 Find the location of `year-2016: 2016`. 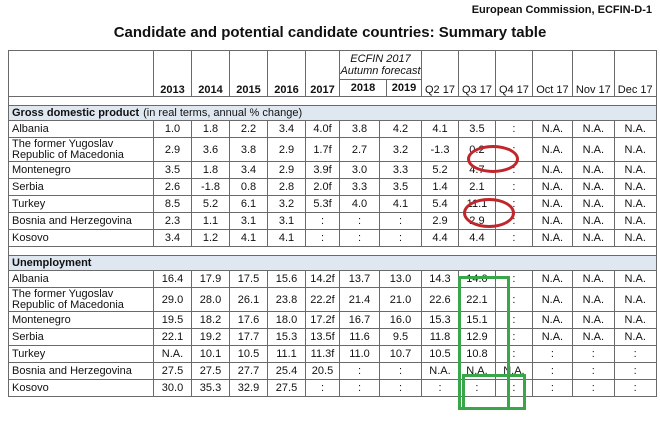

year-2016: 2016 is located at coordinates (286, 73).